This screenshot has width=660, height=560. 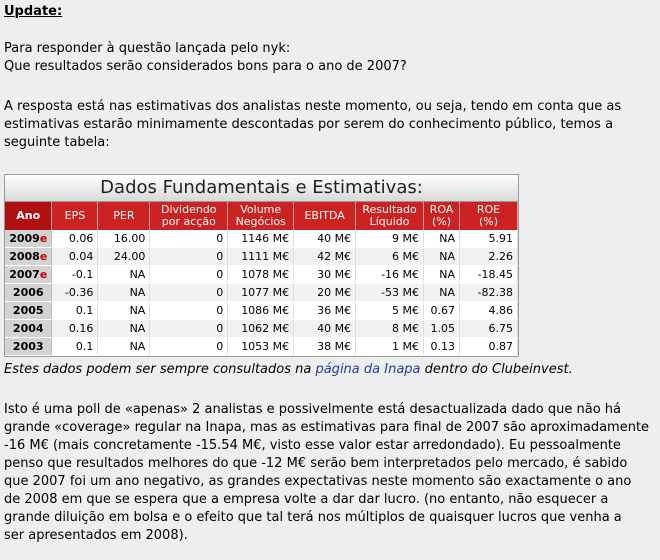 What do you see at coordinates (261, 274) in the screenshot?
I see `table-row: 2007e -0.1 NA 0 1078 M€ 30 M€ -16 M€ NA -18.45` at bounding box center [261, 274].